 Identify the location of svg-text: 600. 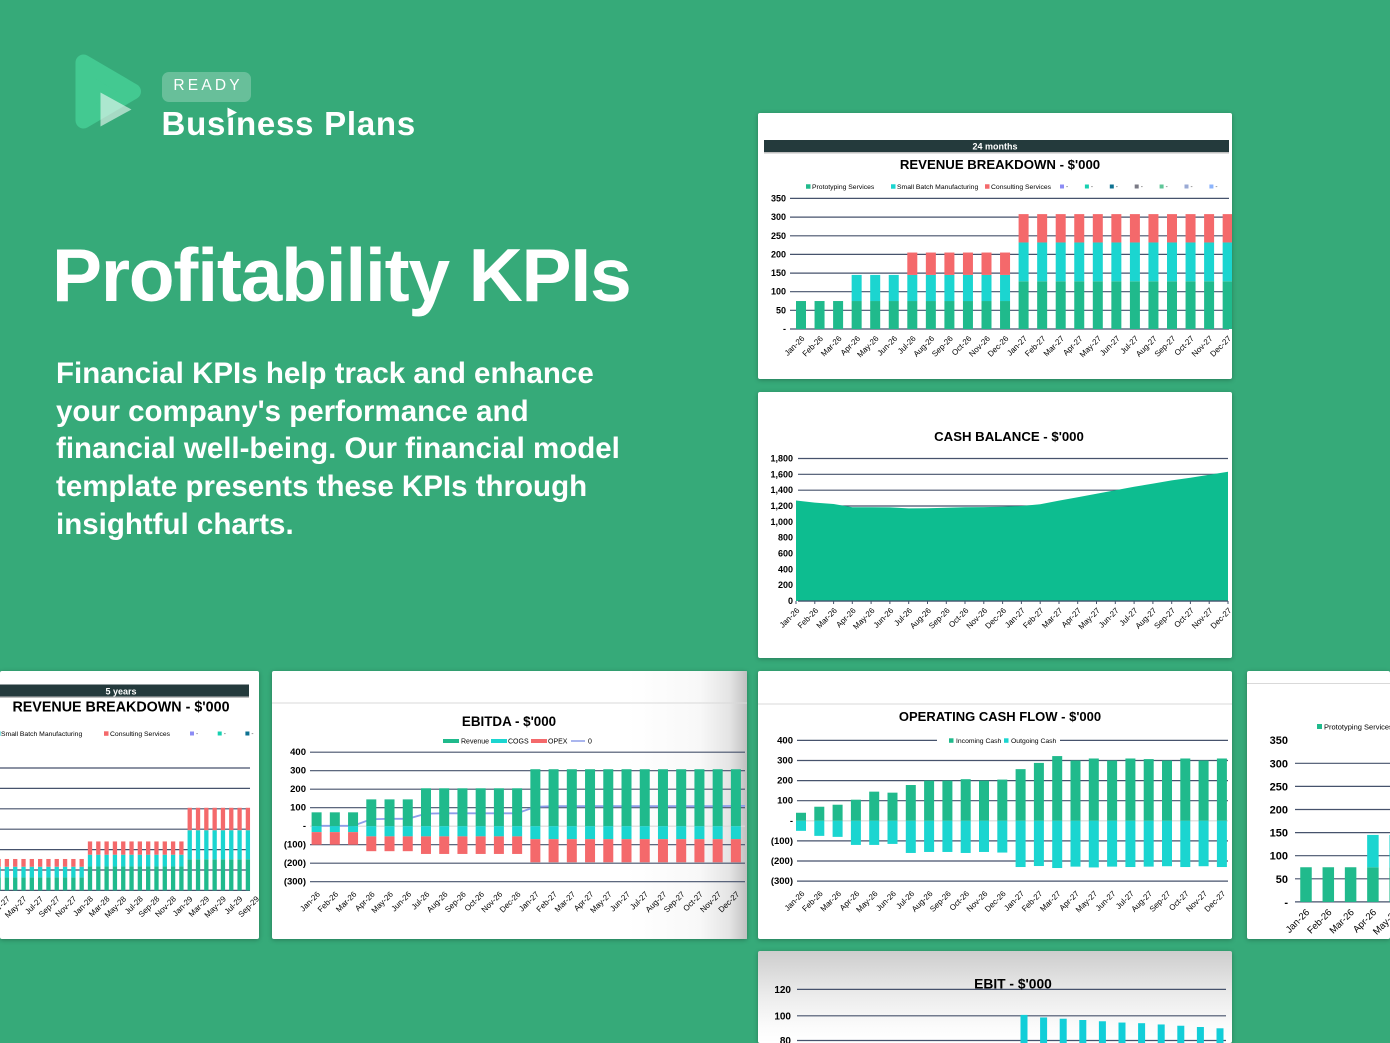
(785, 554).